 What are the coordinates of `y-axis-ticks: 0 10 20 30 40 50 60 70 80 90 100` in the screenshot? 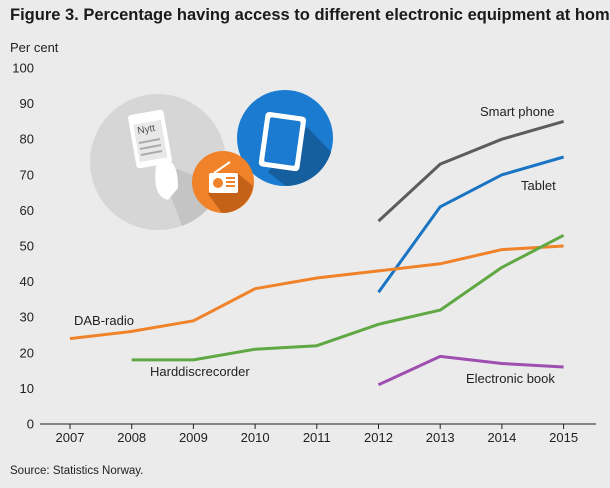 It's located at (23, 246).